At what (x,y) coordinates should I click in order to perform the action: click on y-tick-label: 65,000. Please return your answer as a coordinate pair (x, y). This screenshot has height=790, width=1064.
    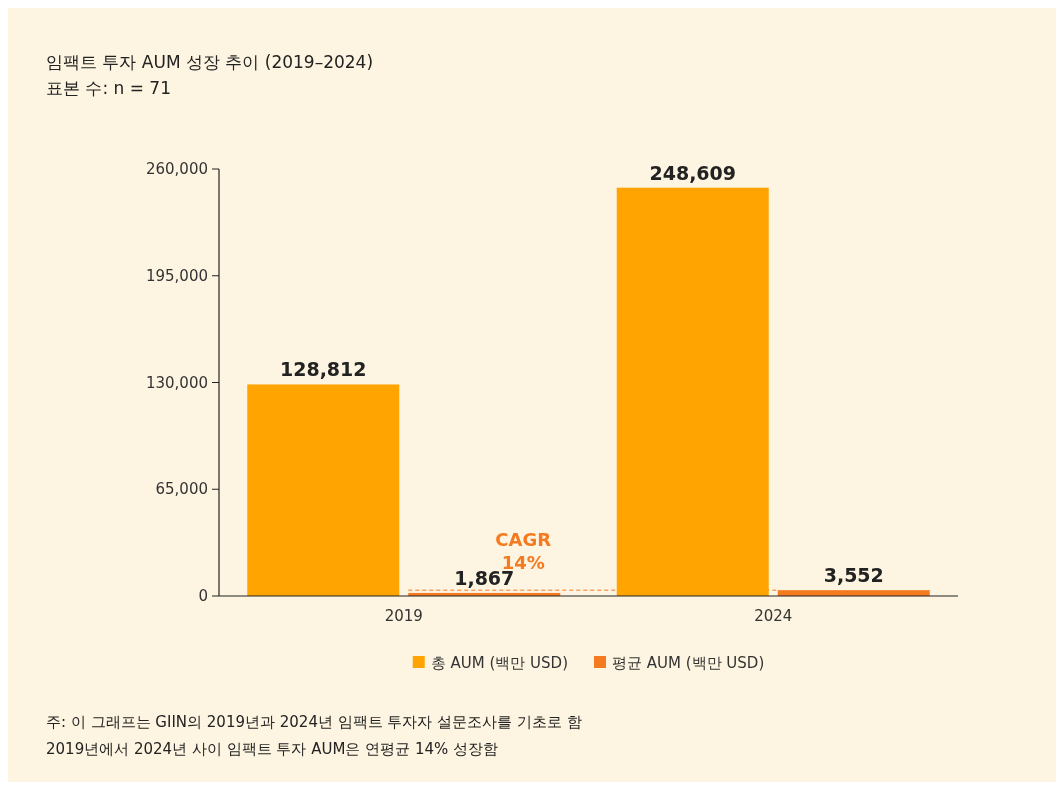
    Looking at the image, I should click on (181, 489).